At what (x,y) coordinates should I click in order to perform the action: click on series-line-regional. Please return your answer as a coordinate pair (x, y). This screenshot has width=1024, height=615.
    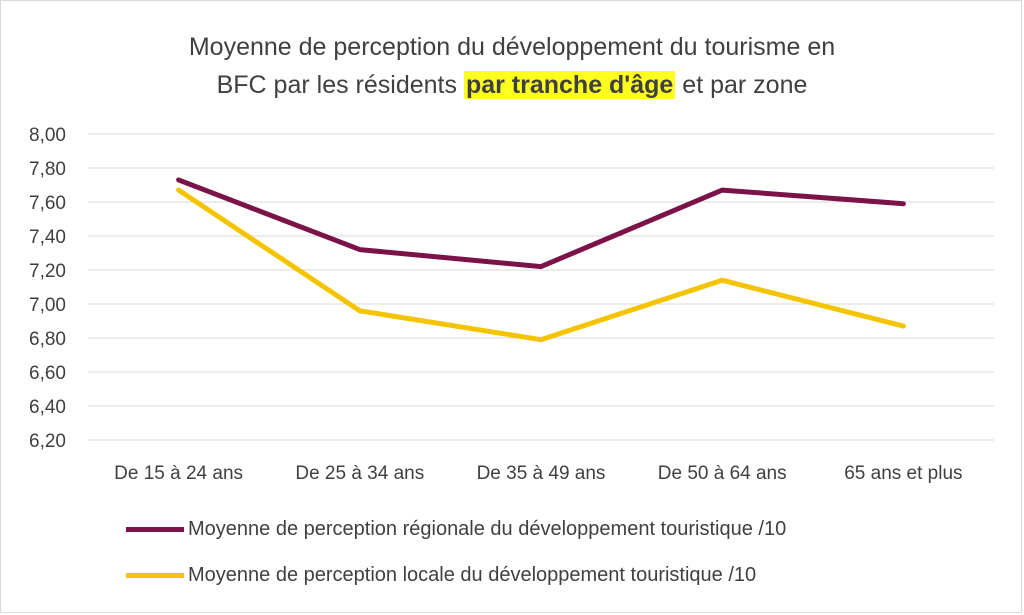
    Looking at the image, I should click on (541, 223).